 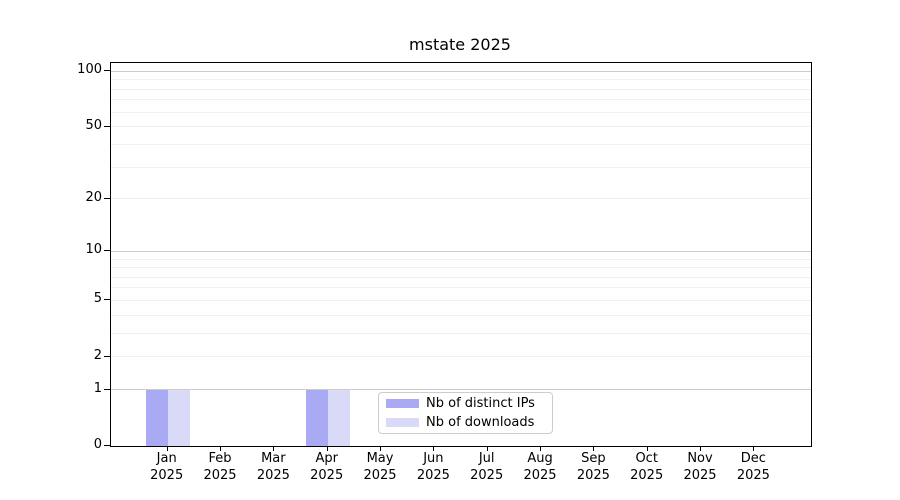 I want to click on x-tick-label-month: Oct, so click(x=646, y=458).